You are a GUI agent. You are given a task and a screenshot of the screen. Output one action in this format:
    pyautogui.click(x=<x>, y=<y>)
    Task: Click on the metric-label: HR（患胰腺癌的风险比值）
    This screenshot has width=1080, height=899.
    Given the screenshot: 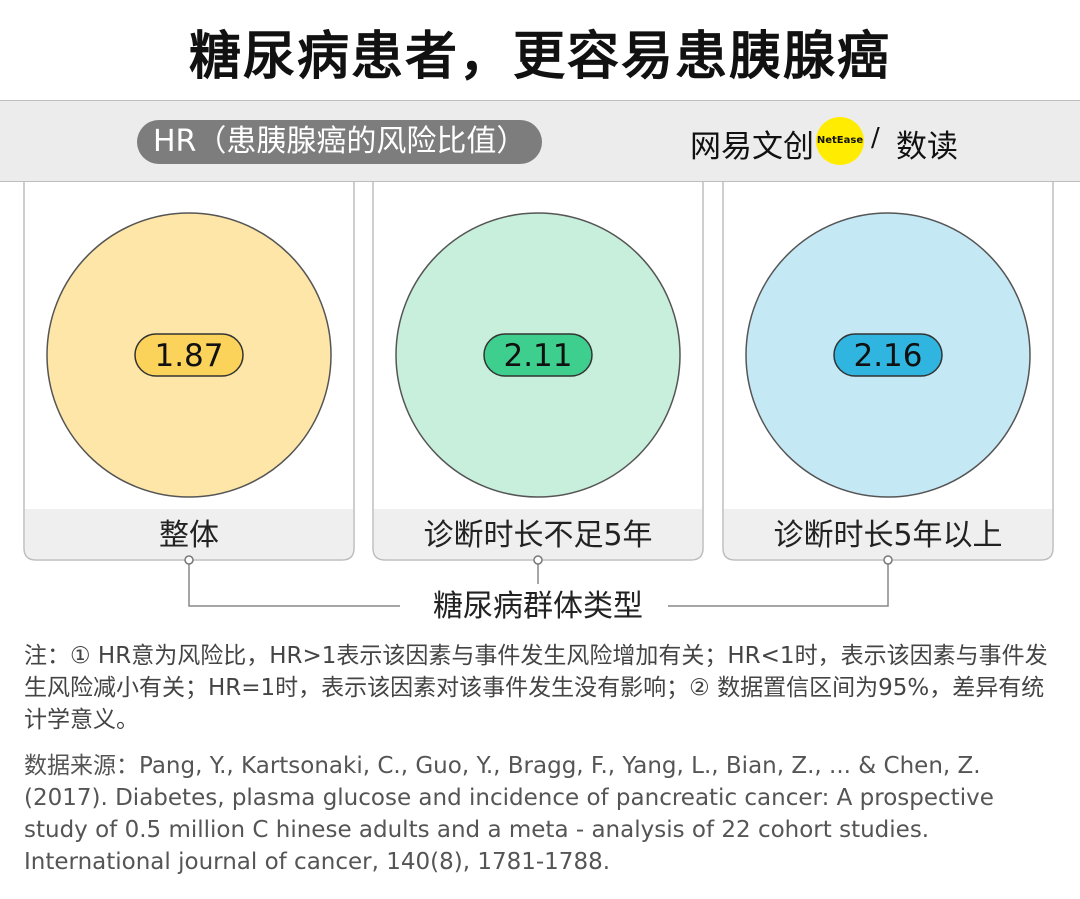 What is the action you would take?
    pyautogui.click(x=340, y=142)
    